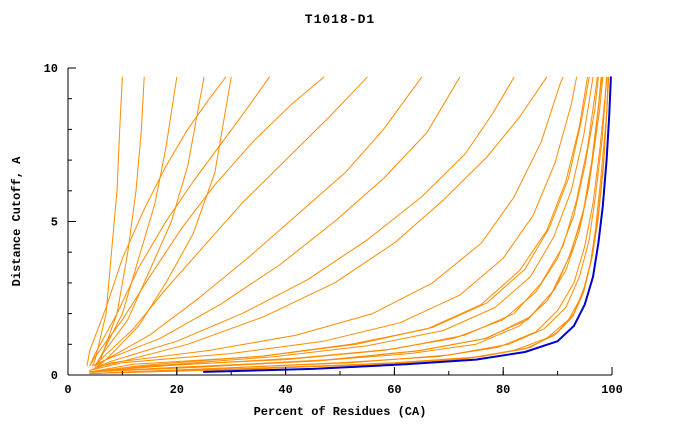 The width and height of the screenshot is (680, 440). I want to click on x-tick-label: 20, so click(177, 390).